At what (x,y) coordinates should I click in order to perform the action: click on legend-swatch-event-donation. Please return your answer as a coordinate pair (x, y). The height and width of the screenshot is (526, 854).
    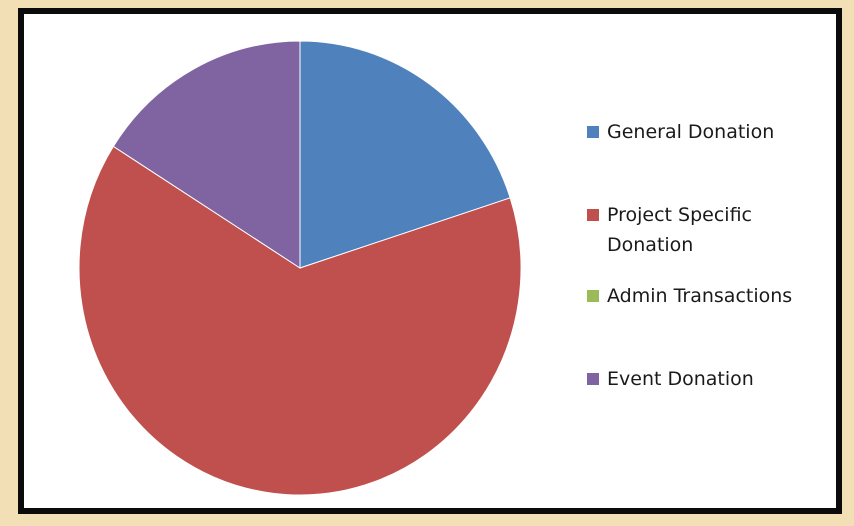
    Looking at the image, I should click on (593, 379).